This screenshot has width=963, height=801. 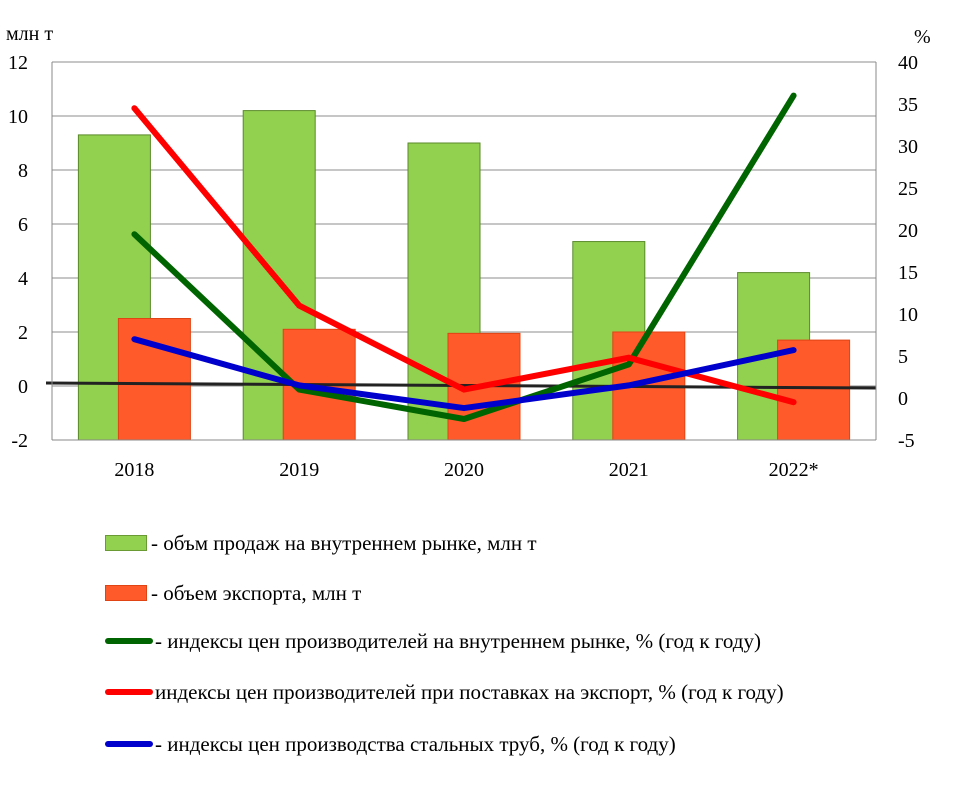 I want to click on right-tick-label: 20, so click(x=908, y=231).